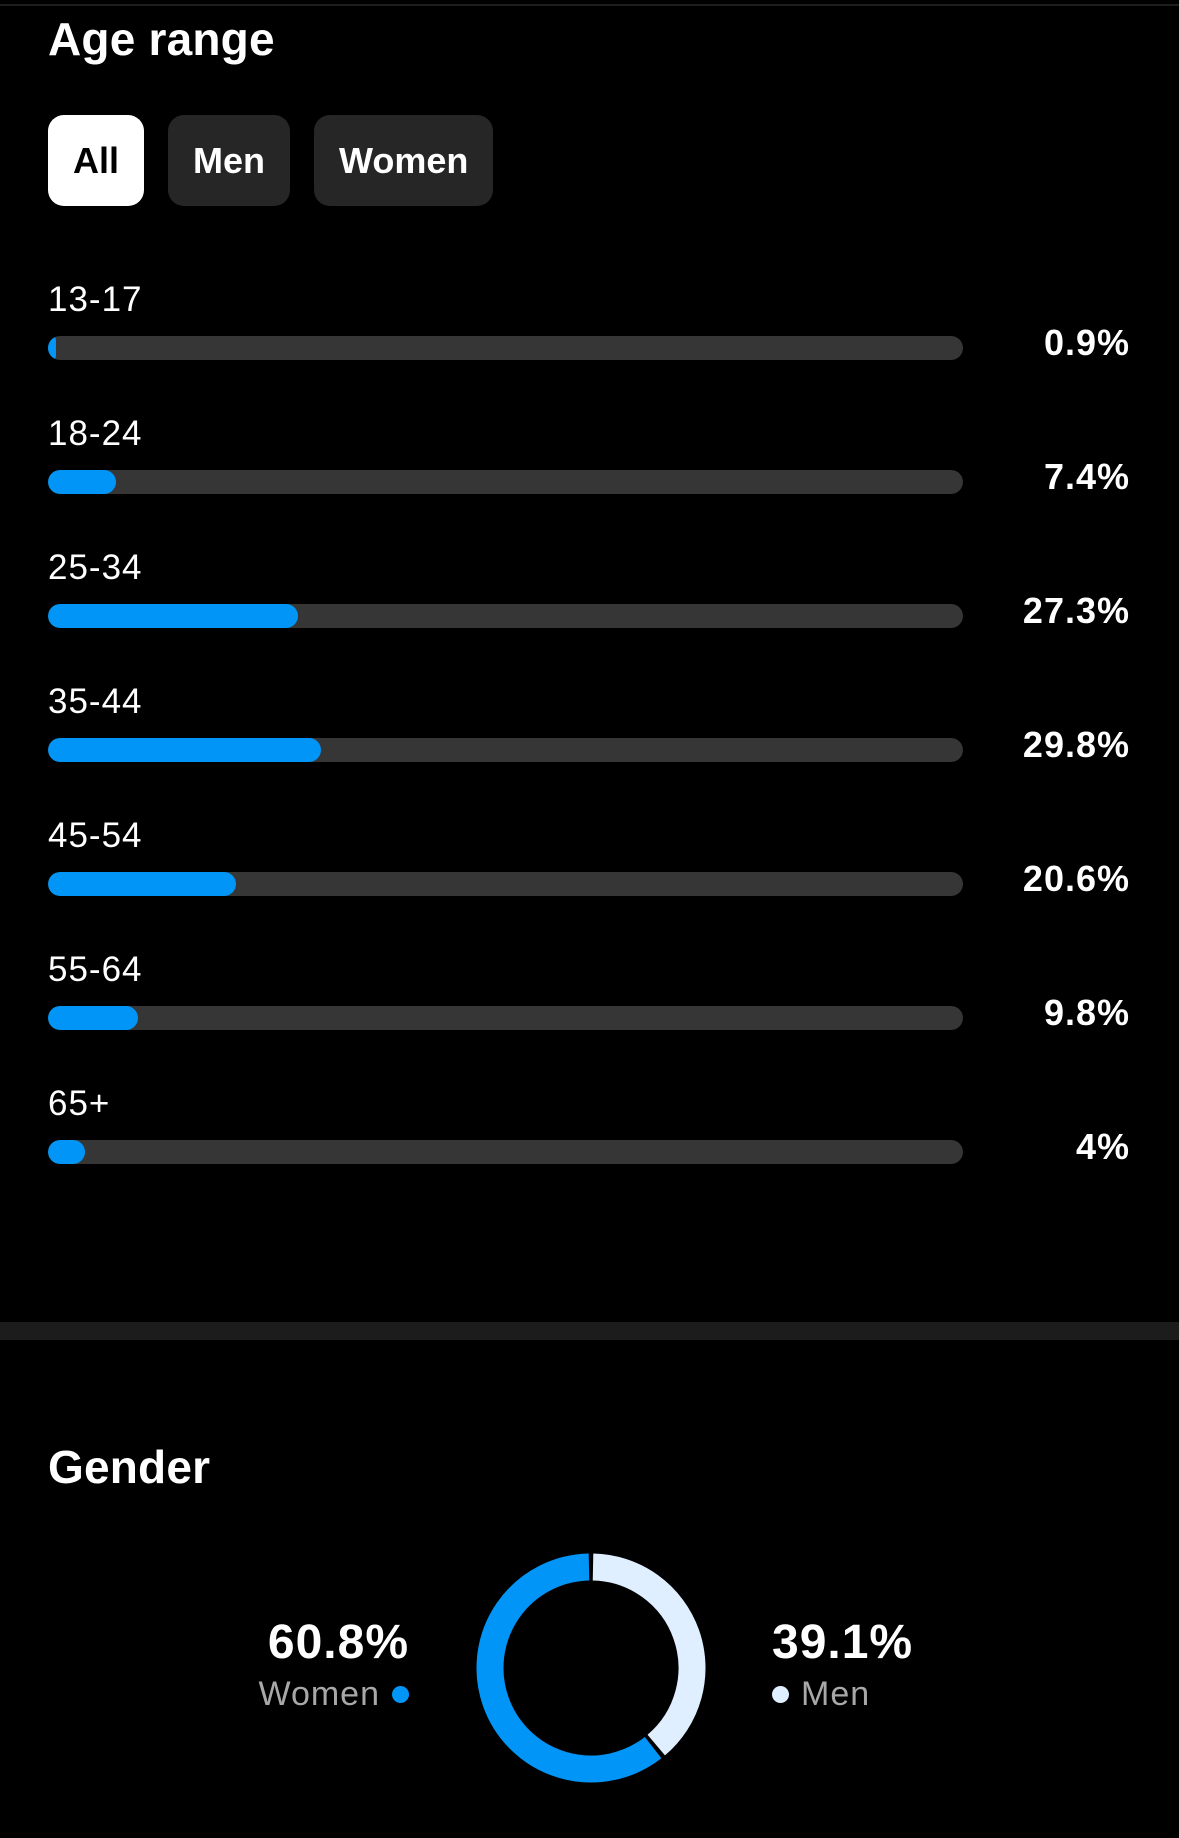 The height and width of the screenshot is (1838, 1179). I want to click on men-legend-label: Men, so click(836, 1694).